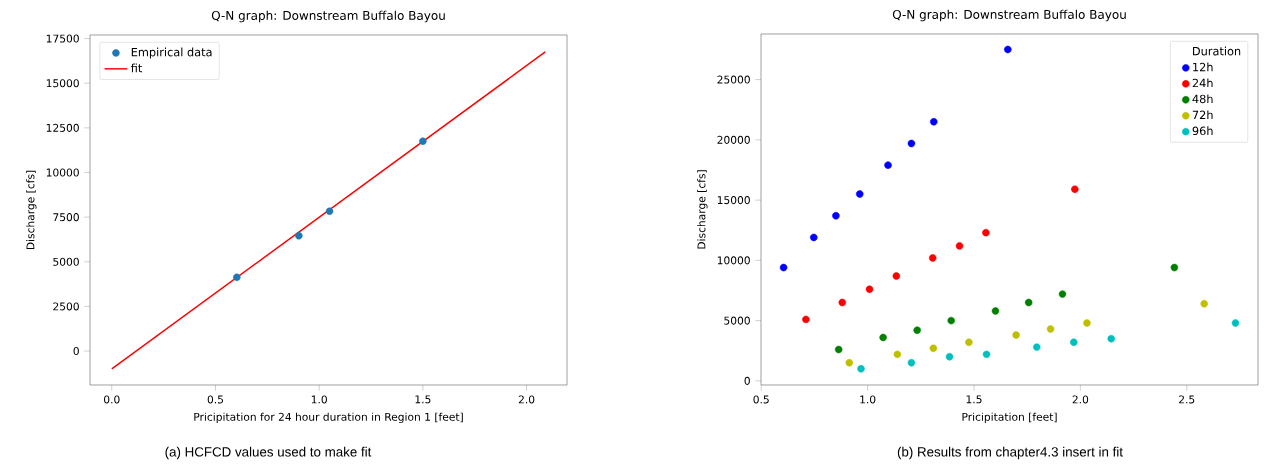 This screenshot has height=475, width=1266. What do you see at coordinates (66, 306) in the screenshot?
I see `y-tick-label: 2500` at bounding box center [66, 306].